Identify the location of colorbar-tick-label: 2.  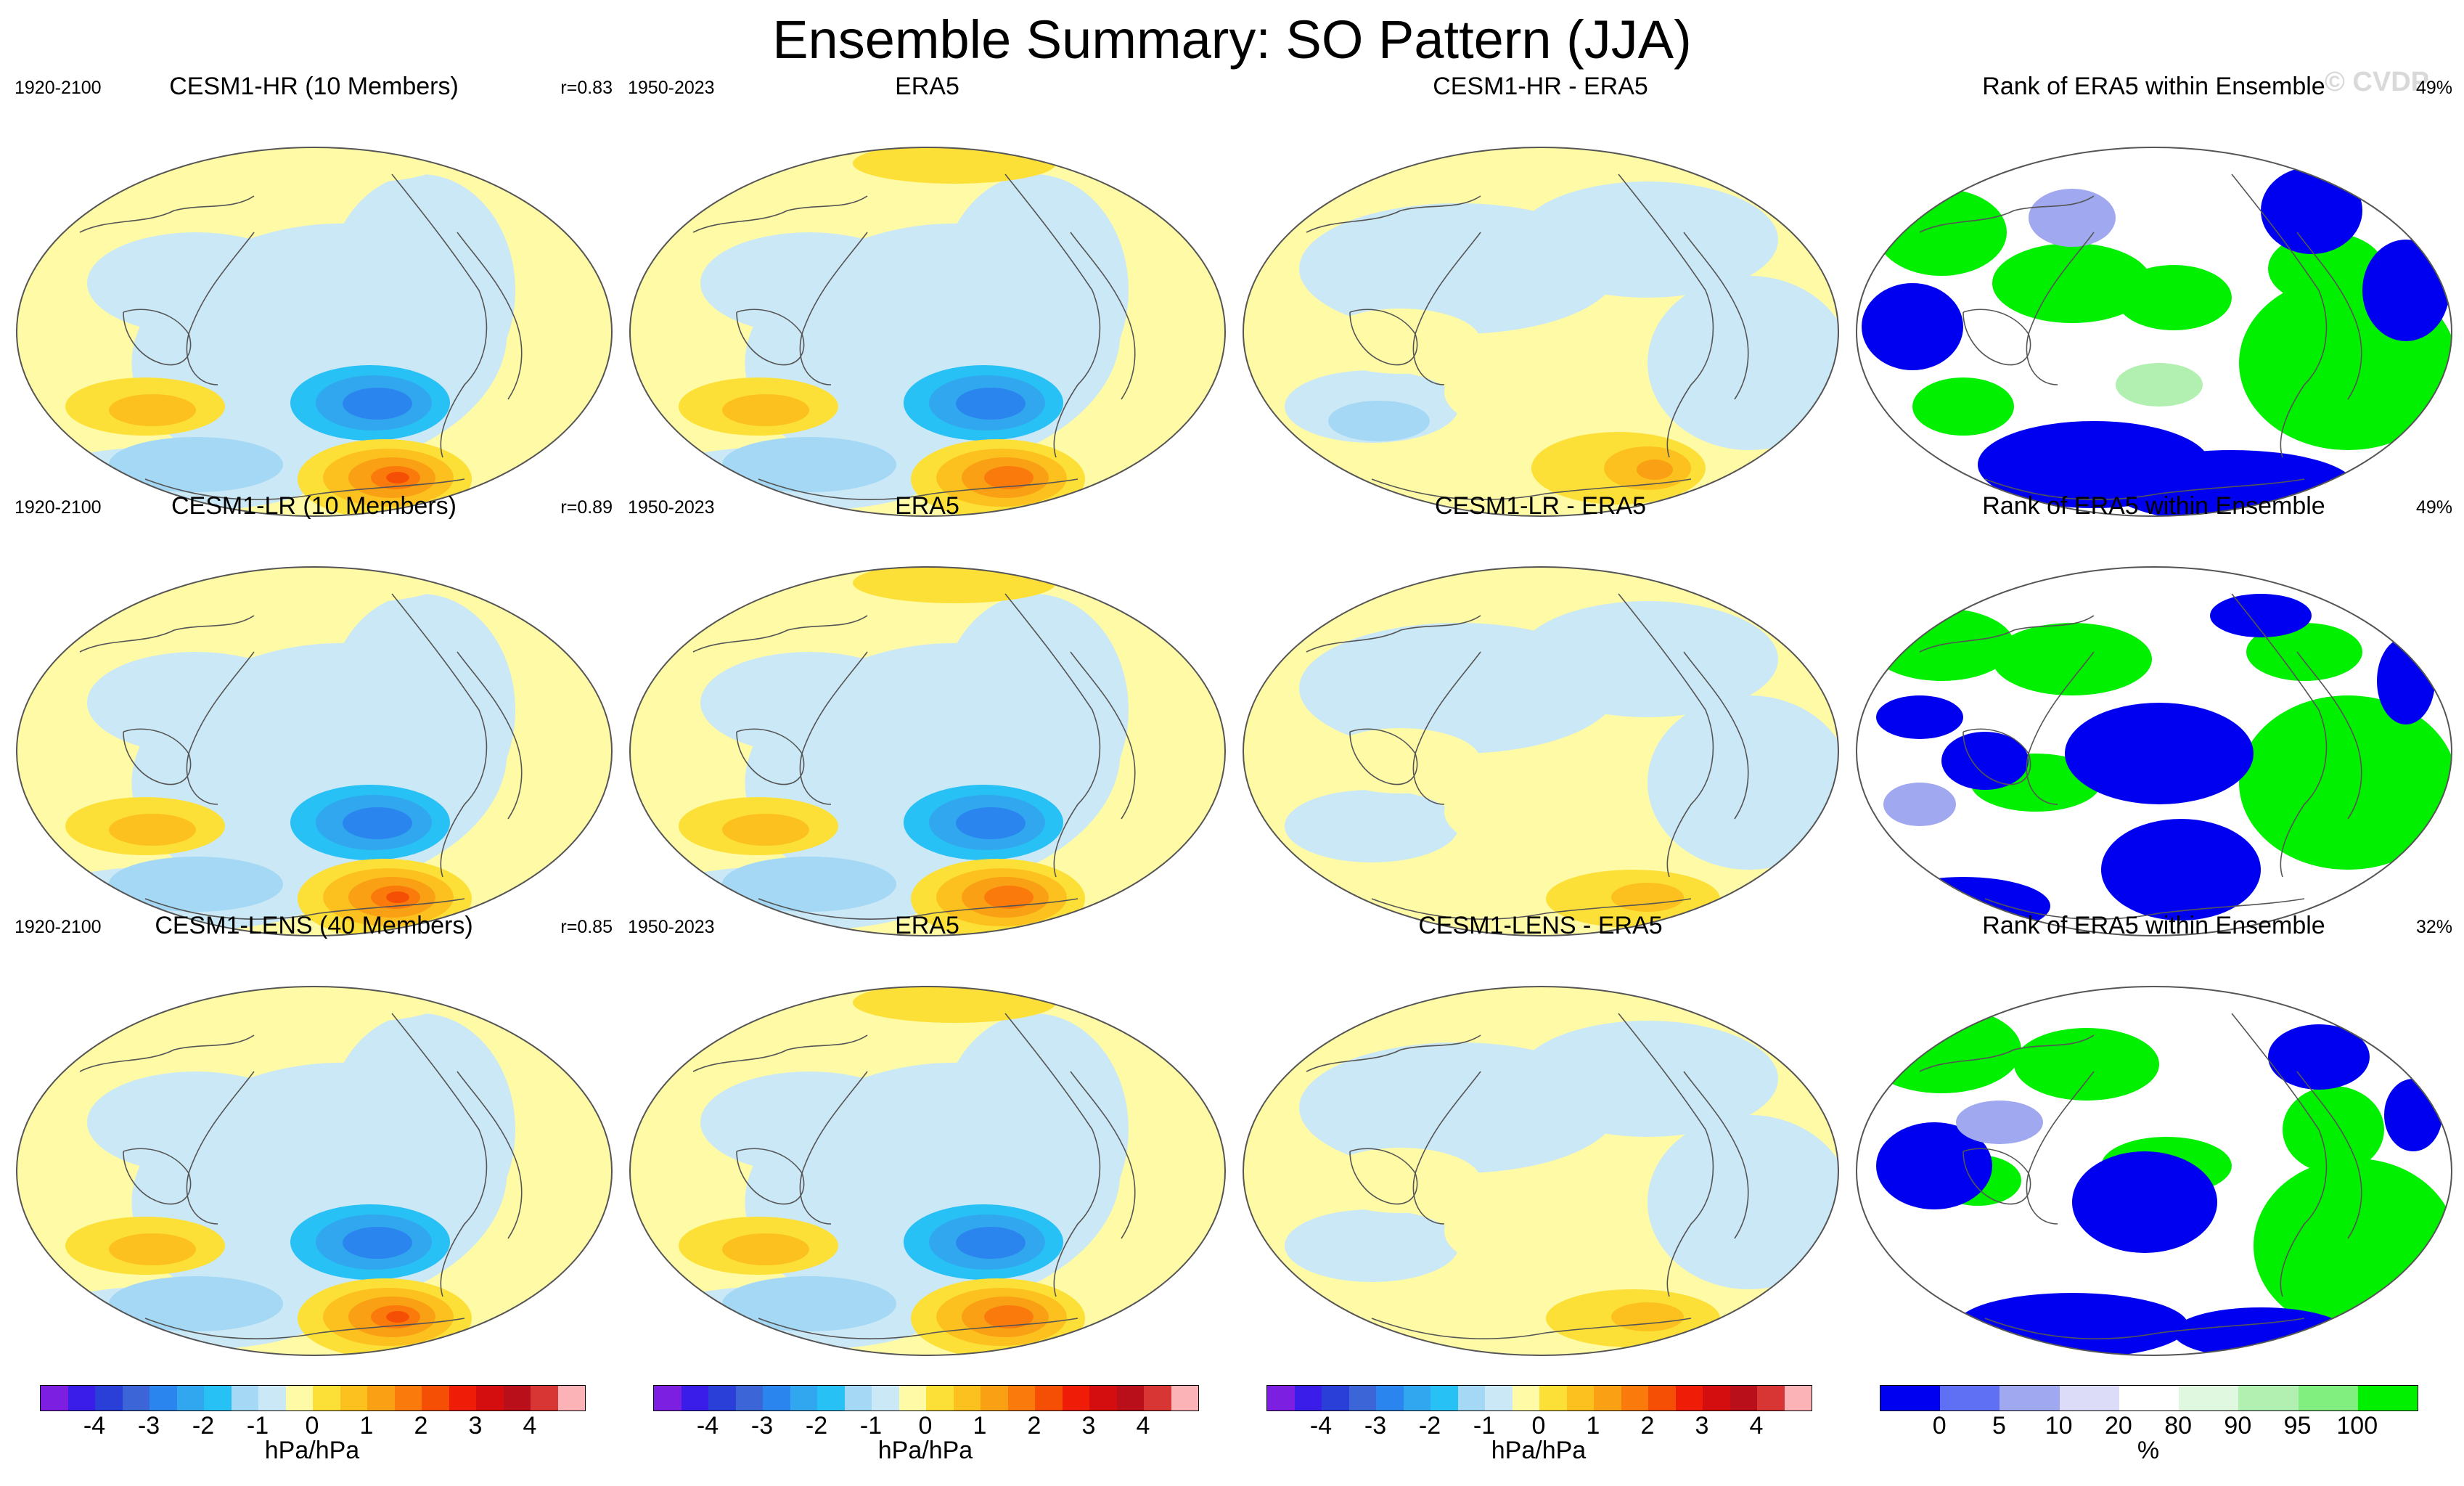
(1034, 1426).